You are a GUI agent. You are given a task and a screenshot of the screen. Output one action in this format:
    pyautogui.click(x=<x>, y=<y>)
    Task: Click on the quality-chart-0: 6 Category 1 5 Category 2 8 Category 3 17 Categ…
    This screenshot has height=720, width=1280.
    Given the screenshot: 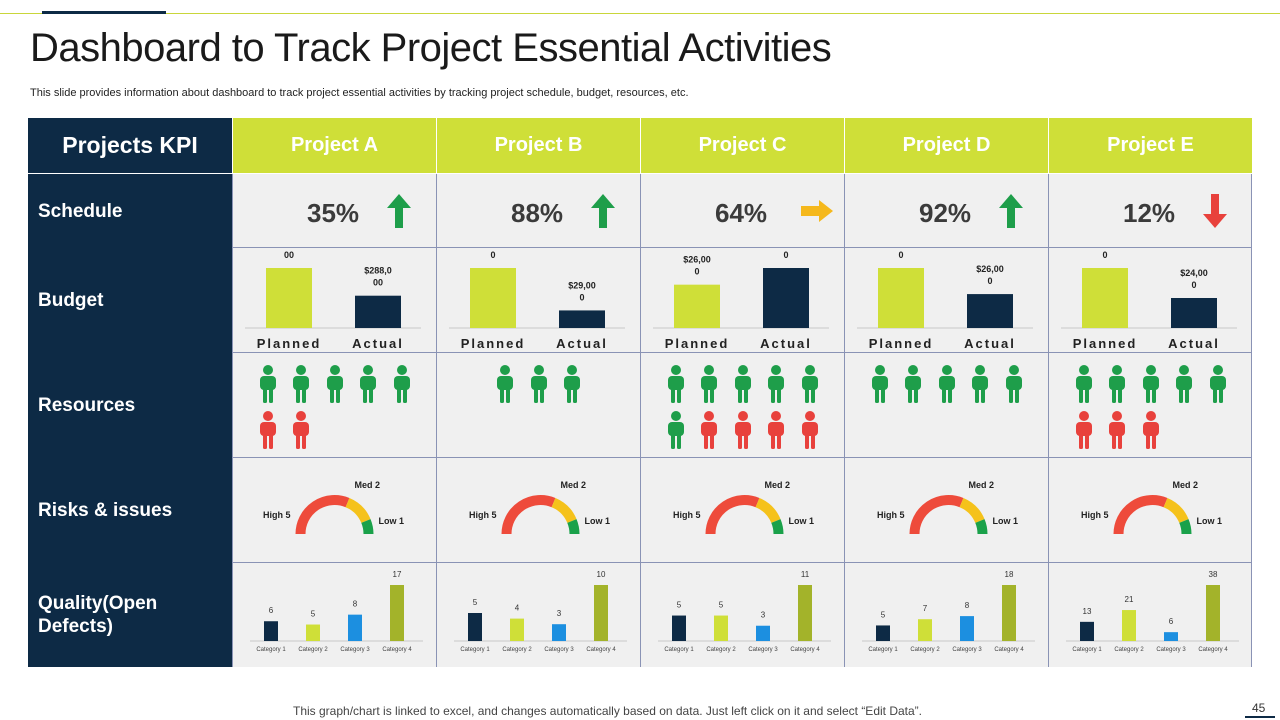 What is the action you would take?
    pyautogui.click(x=336, y=611)
    